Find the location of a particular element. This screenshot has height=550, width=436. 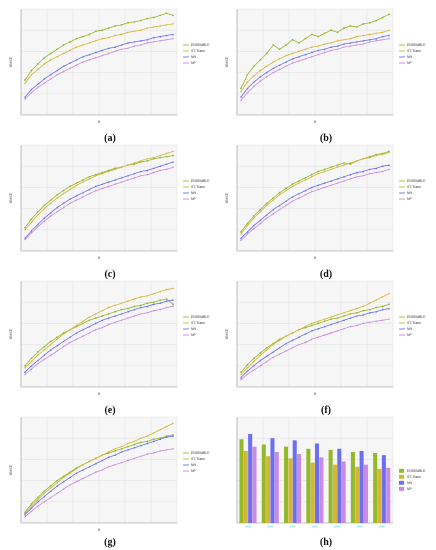

chart-panel-c: RMSE N ENSEMBLE ST-Trans NN NP is located at coordinates (110, 203).